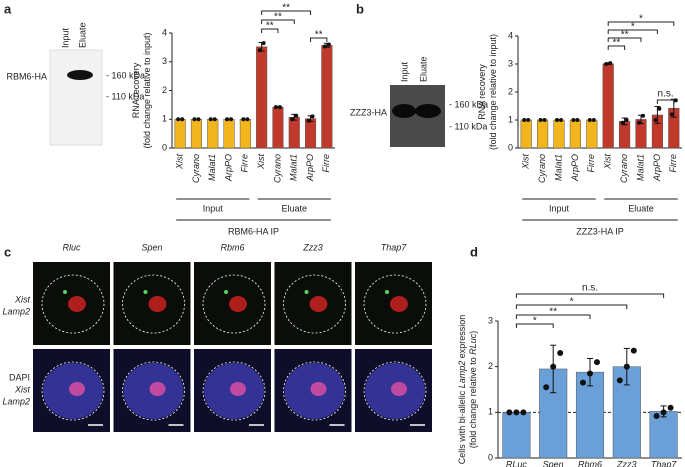 The height and width of the screenshot is (467, 685). Describe the element at coordinates (76, 97) in the screenshot. I see `blot-image` at that location.